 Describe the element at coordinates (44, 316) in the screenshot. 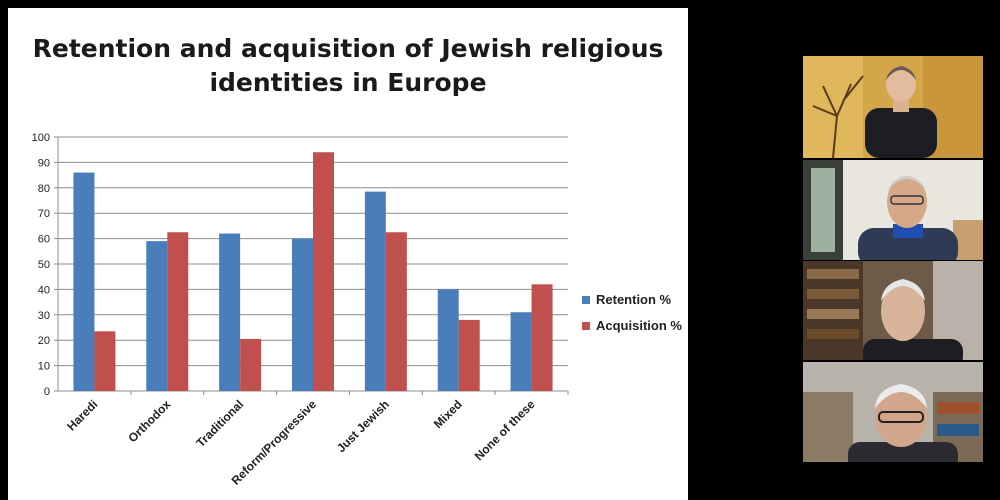

I see `y-tick-label: 30` at that location.